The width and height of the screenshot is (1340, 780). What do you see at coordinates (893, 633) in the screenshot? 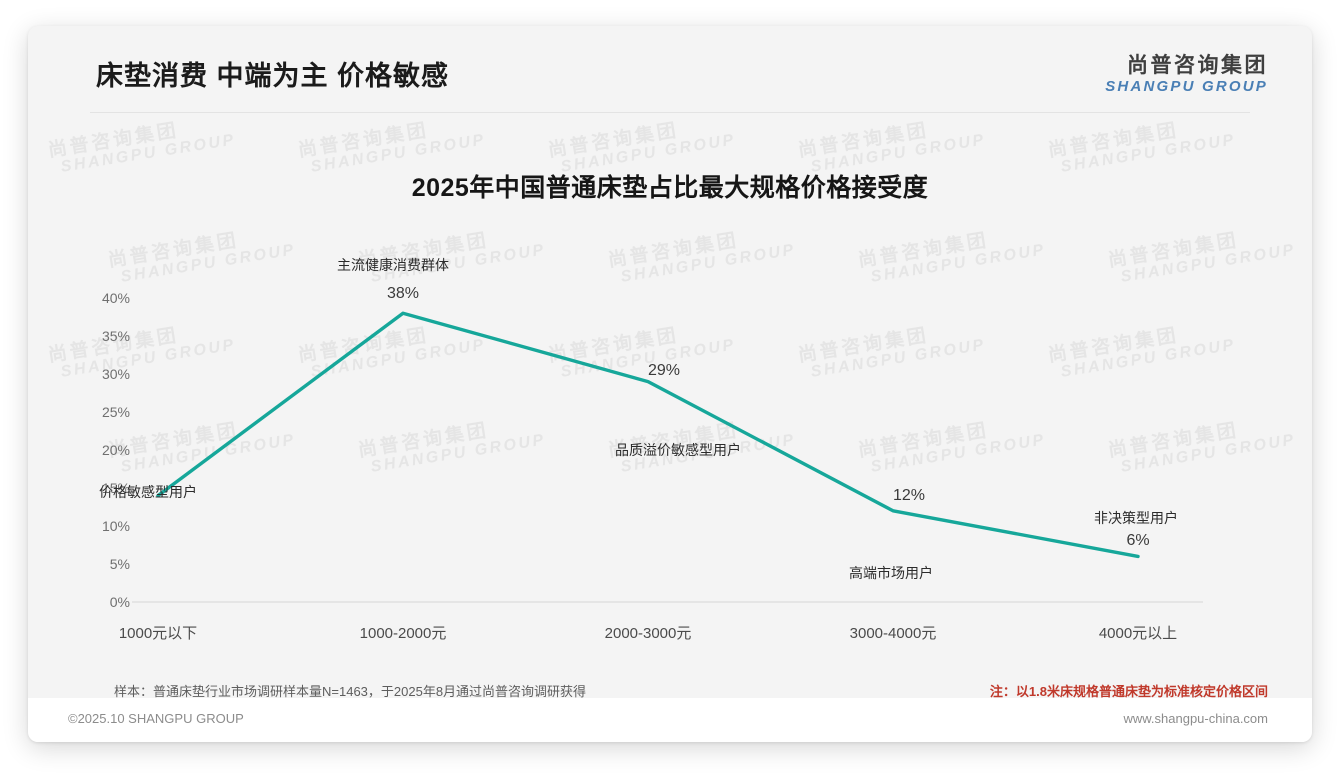
I see `x-axis-tick: 3000-4000元` at bounding box center [893, 633].